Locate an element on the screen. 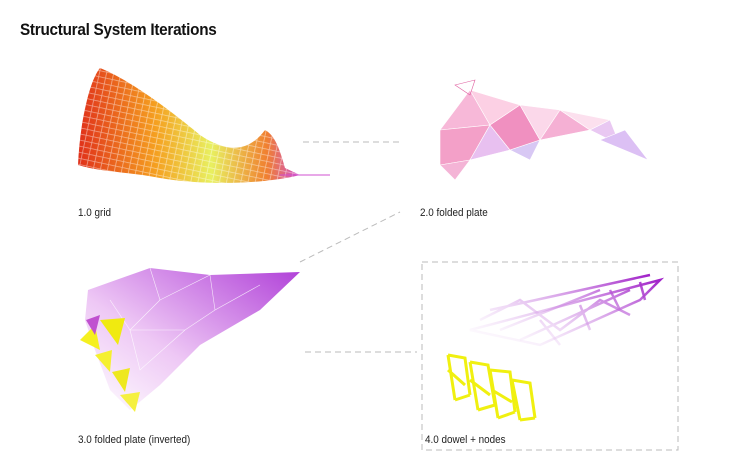 This screenshot has height=476, width=736. dowel-render is located at coordinates (567, 310).